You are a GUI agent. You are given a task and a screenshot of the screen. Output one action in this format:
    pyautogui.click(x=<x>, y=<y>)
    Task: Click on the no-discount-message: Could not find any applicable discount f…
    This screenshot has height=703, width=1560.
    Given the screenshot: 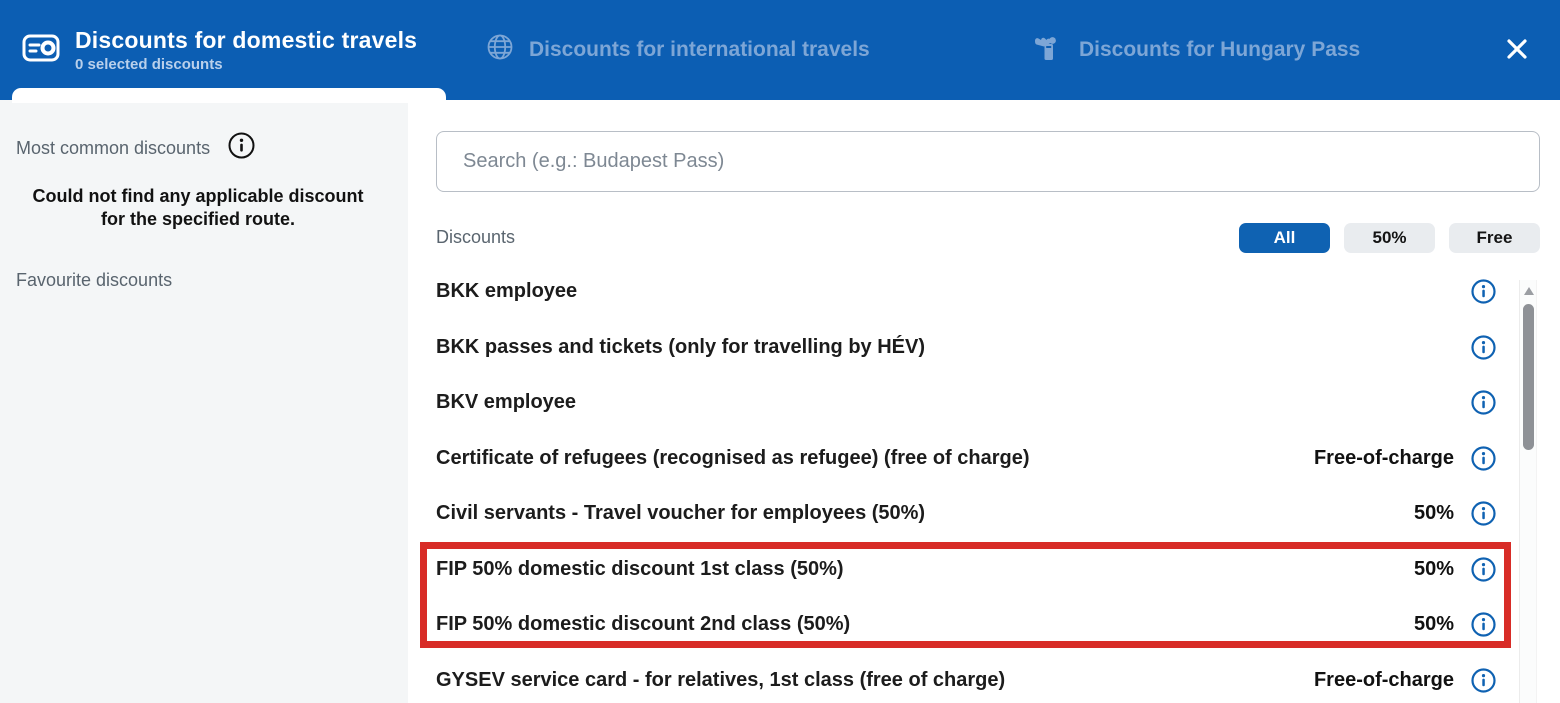 What is the action you would take?
    pyautogui.click(x=198, y=207)
    